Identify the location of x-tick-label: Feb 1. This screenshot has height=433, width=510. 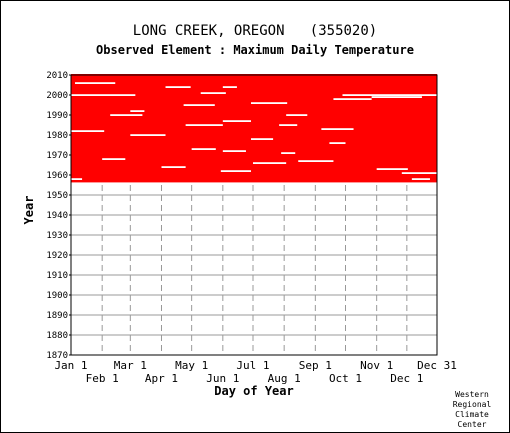
(102, 378).